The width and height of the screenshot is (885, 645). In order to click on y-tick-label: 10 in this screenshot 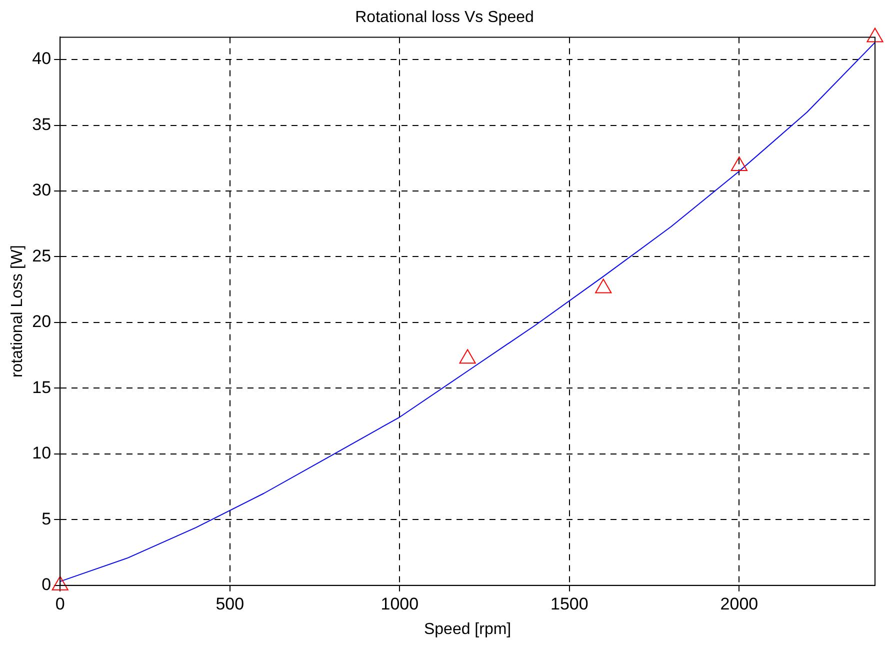, I will do `click(42, 453)`.